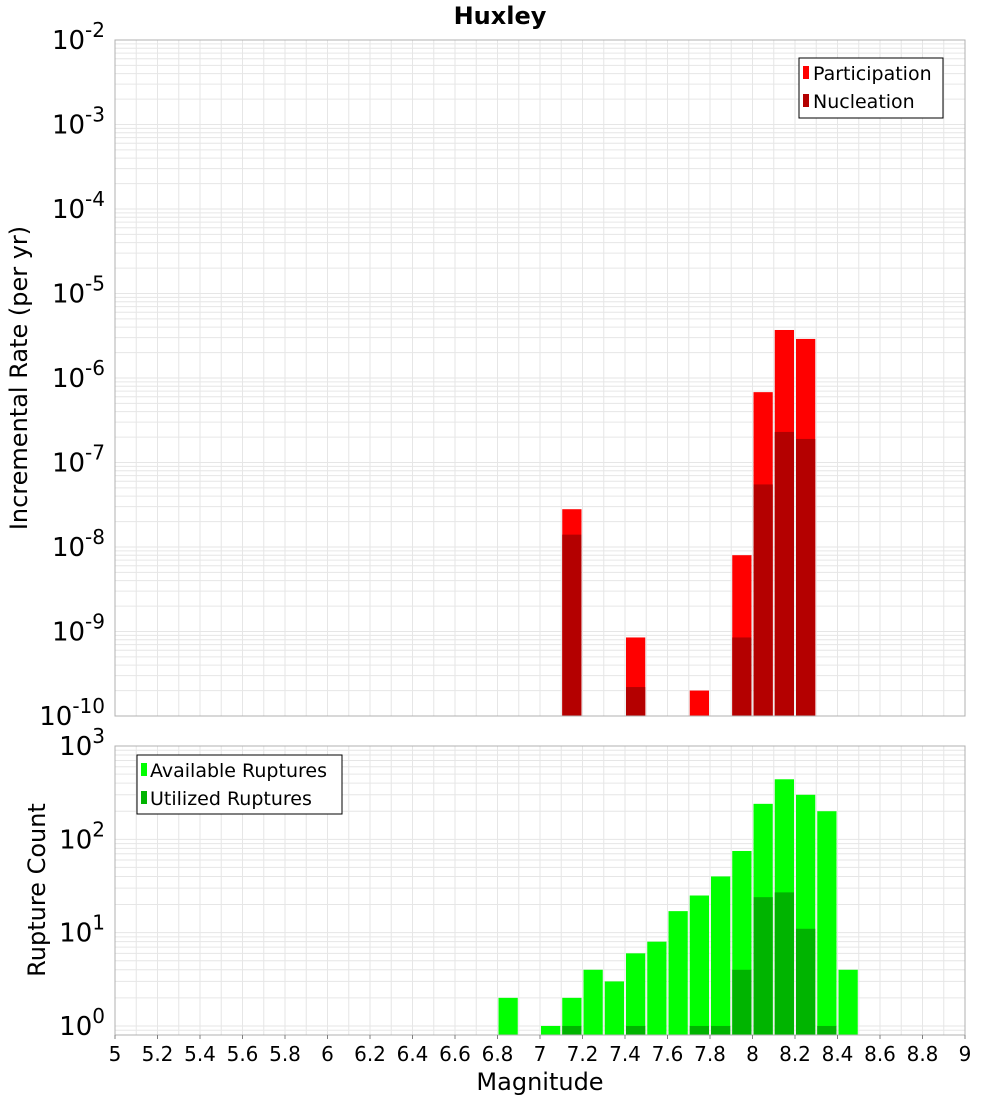 The image size is (1000, 1100). I want to click on x-tick-label: 8.8, so click(923, 1054).